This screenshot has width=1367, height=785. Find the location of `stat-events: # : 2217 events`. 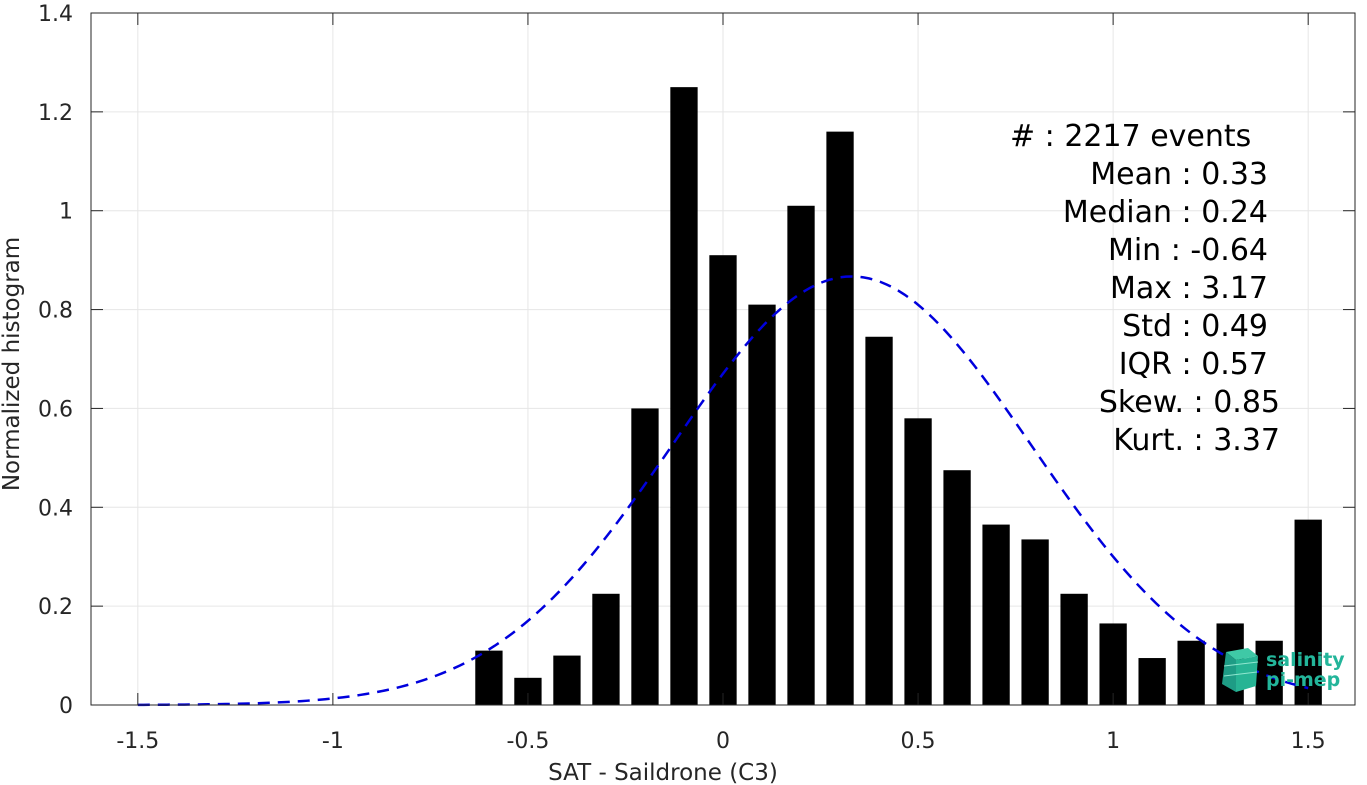

stat-events: # : 2217 events is located at coordinates (1131, 136).